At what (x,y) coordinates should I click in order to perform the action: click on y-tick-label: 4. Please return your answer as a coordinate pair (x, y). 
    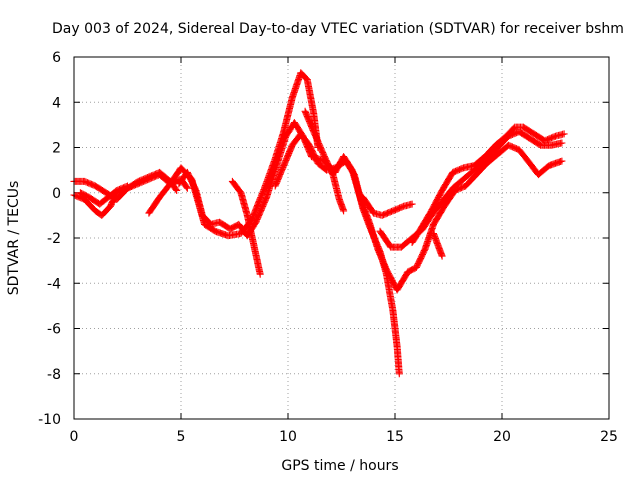
    Looking at the image, I should click on (56, 103).